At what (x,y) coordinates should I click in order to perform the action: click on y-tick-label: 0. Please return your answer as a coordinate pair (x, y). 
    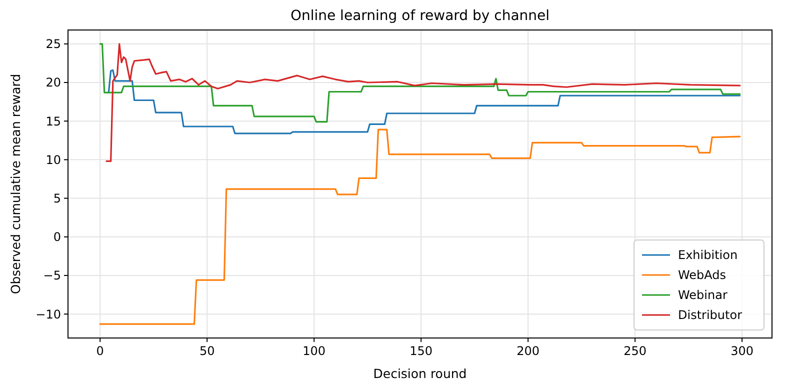
    Looking at the image, I should click on (57, 237).